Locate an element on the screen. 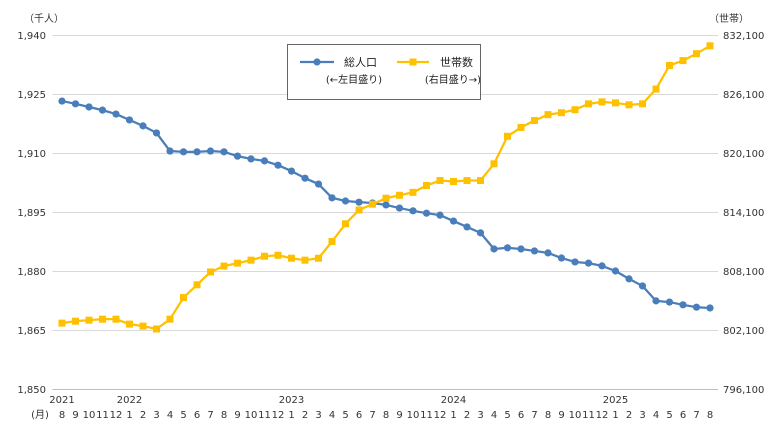 The width and height of the screenshot is (778, 434). legend: 総人口 (←左目盛り) 世帯数 (右目盛り→) is located at coordinates (384, 72).